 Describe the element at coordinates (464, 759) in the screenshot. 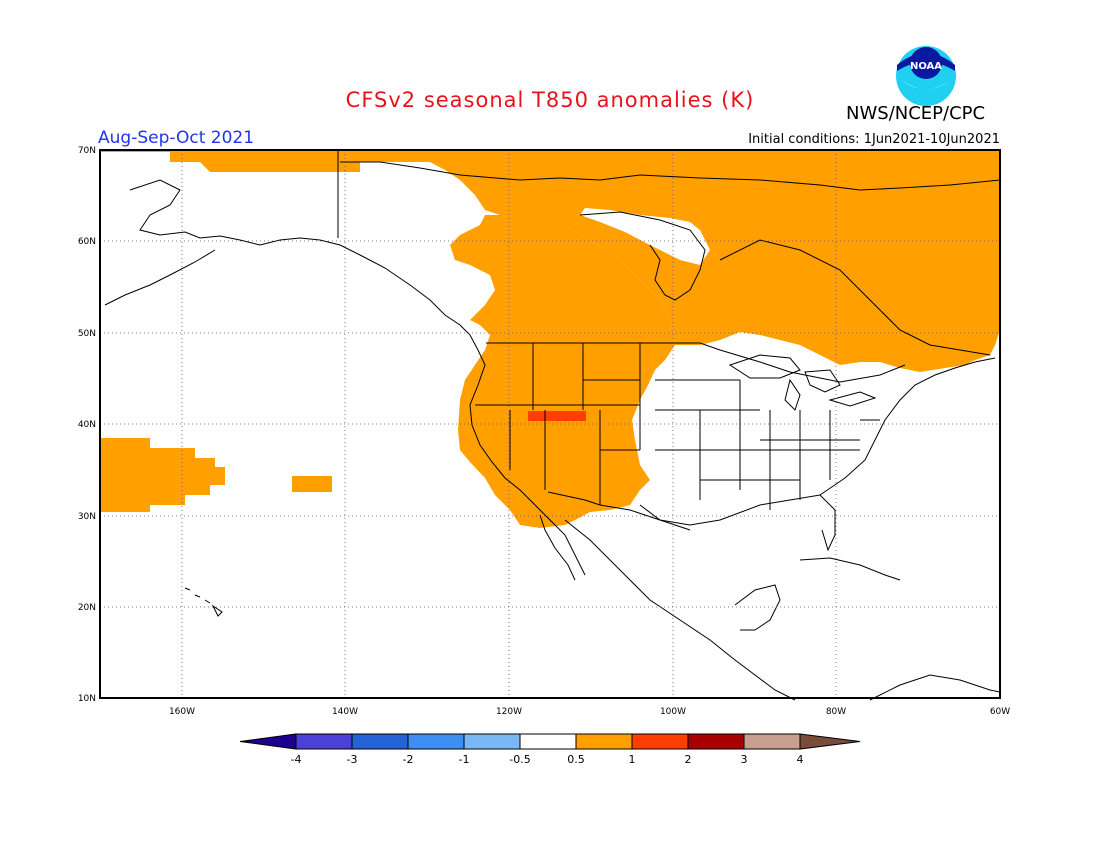

I see `colorbar-label: -1` at that location.